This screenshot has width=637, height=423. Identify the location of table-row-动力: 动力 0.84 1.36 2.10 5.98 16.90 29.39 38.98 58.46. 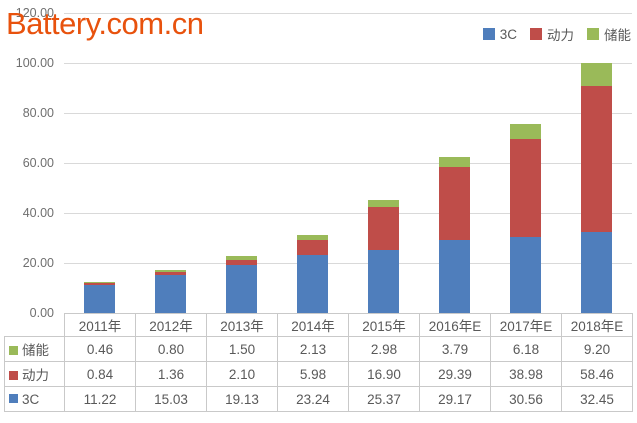
(318, 374).